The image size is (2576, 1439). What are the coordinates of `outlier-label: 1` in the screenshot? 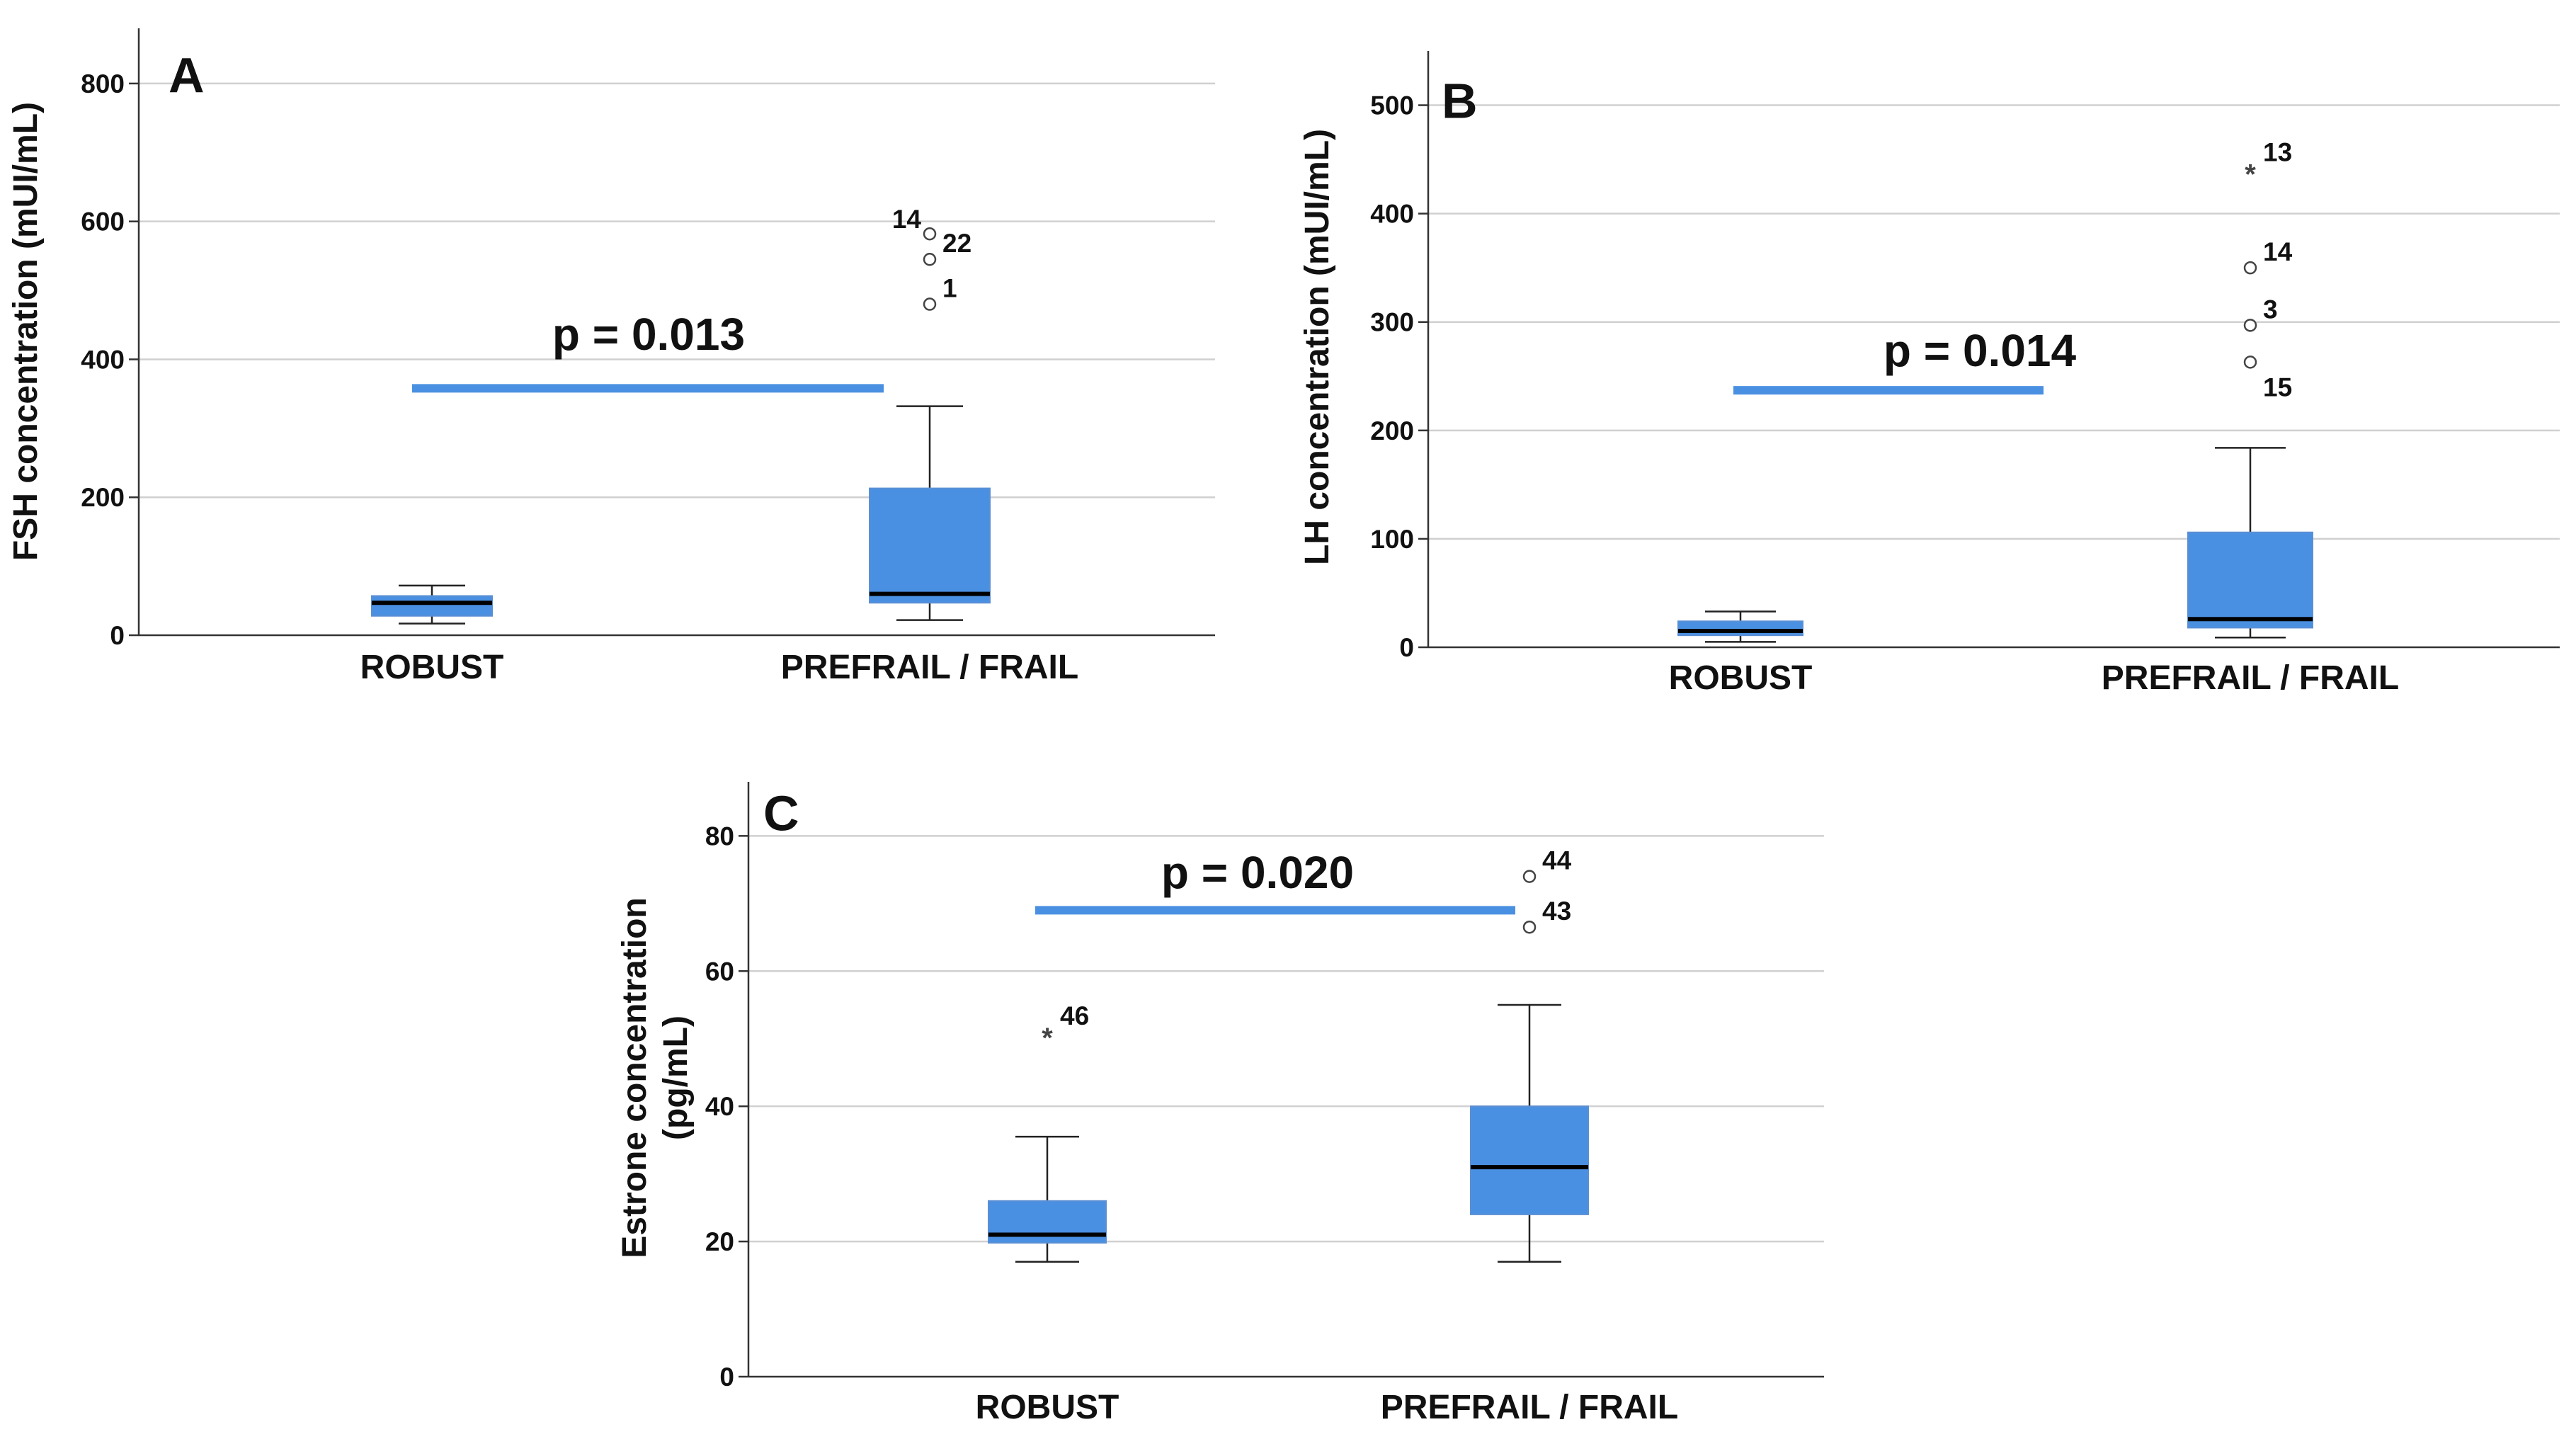 It's located at (949, 288).